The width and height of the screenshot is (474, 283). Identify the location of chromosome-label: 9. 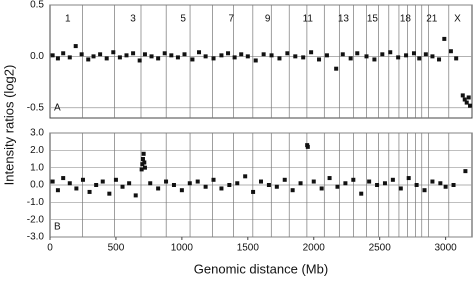
(268, 19).